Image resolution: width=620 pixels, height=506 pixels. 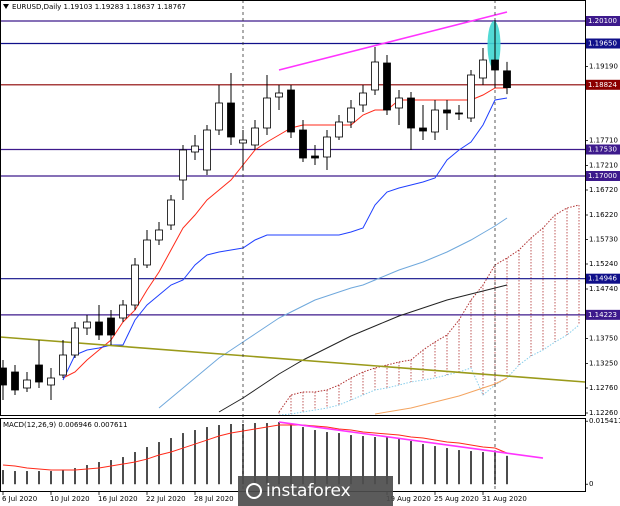 What do you see at coordinates (603, 190) in the screenshot?
I see `y-tick-label: 1.16720` at bounding box center [603, 190].